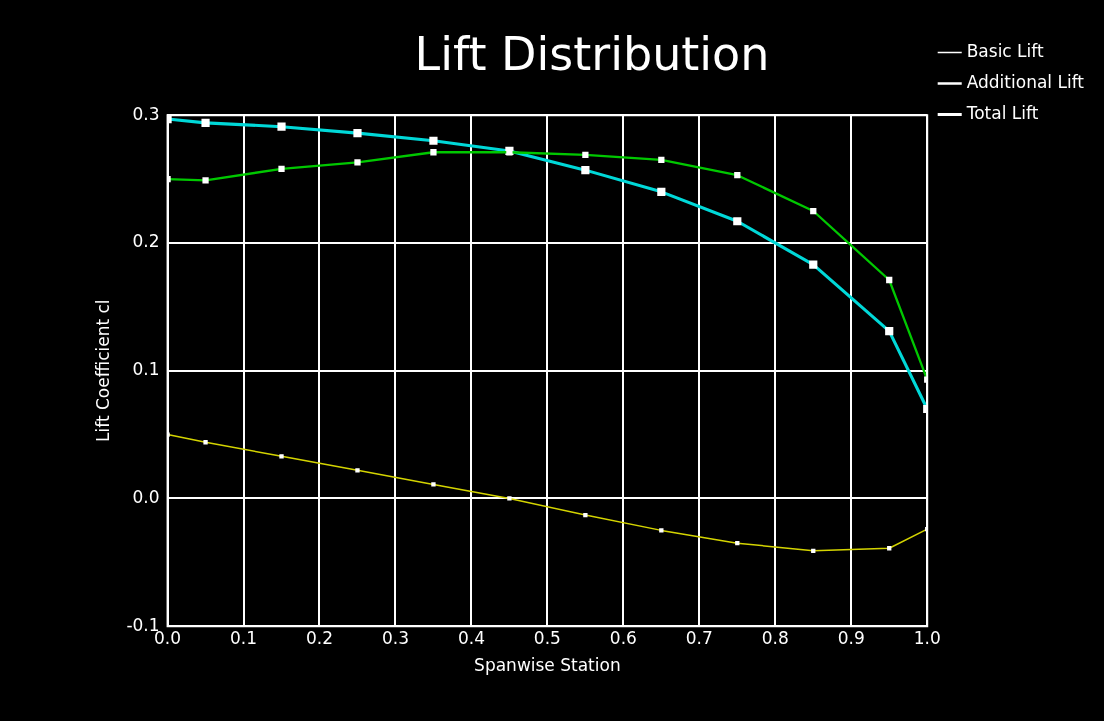 Image resolution: width=1104 pixels, height=721 pixels. Describe the element at coordinates (1025, 81) in the screenshot. I see `legend-label: Additional Lift` at that location.